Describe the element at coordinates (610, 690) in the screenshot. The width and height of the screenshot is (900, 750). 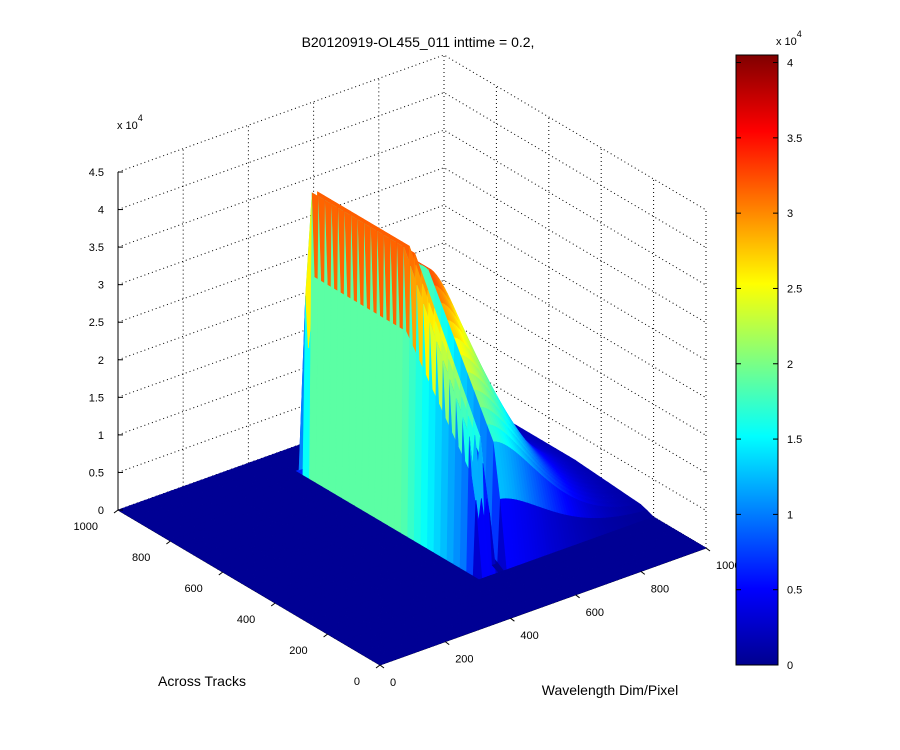
I see `x-axis-label: Wavelength Dim/Pixel` at that location.